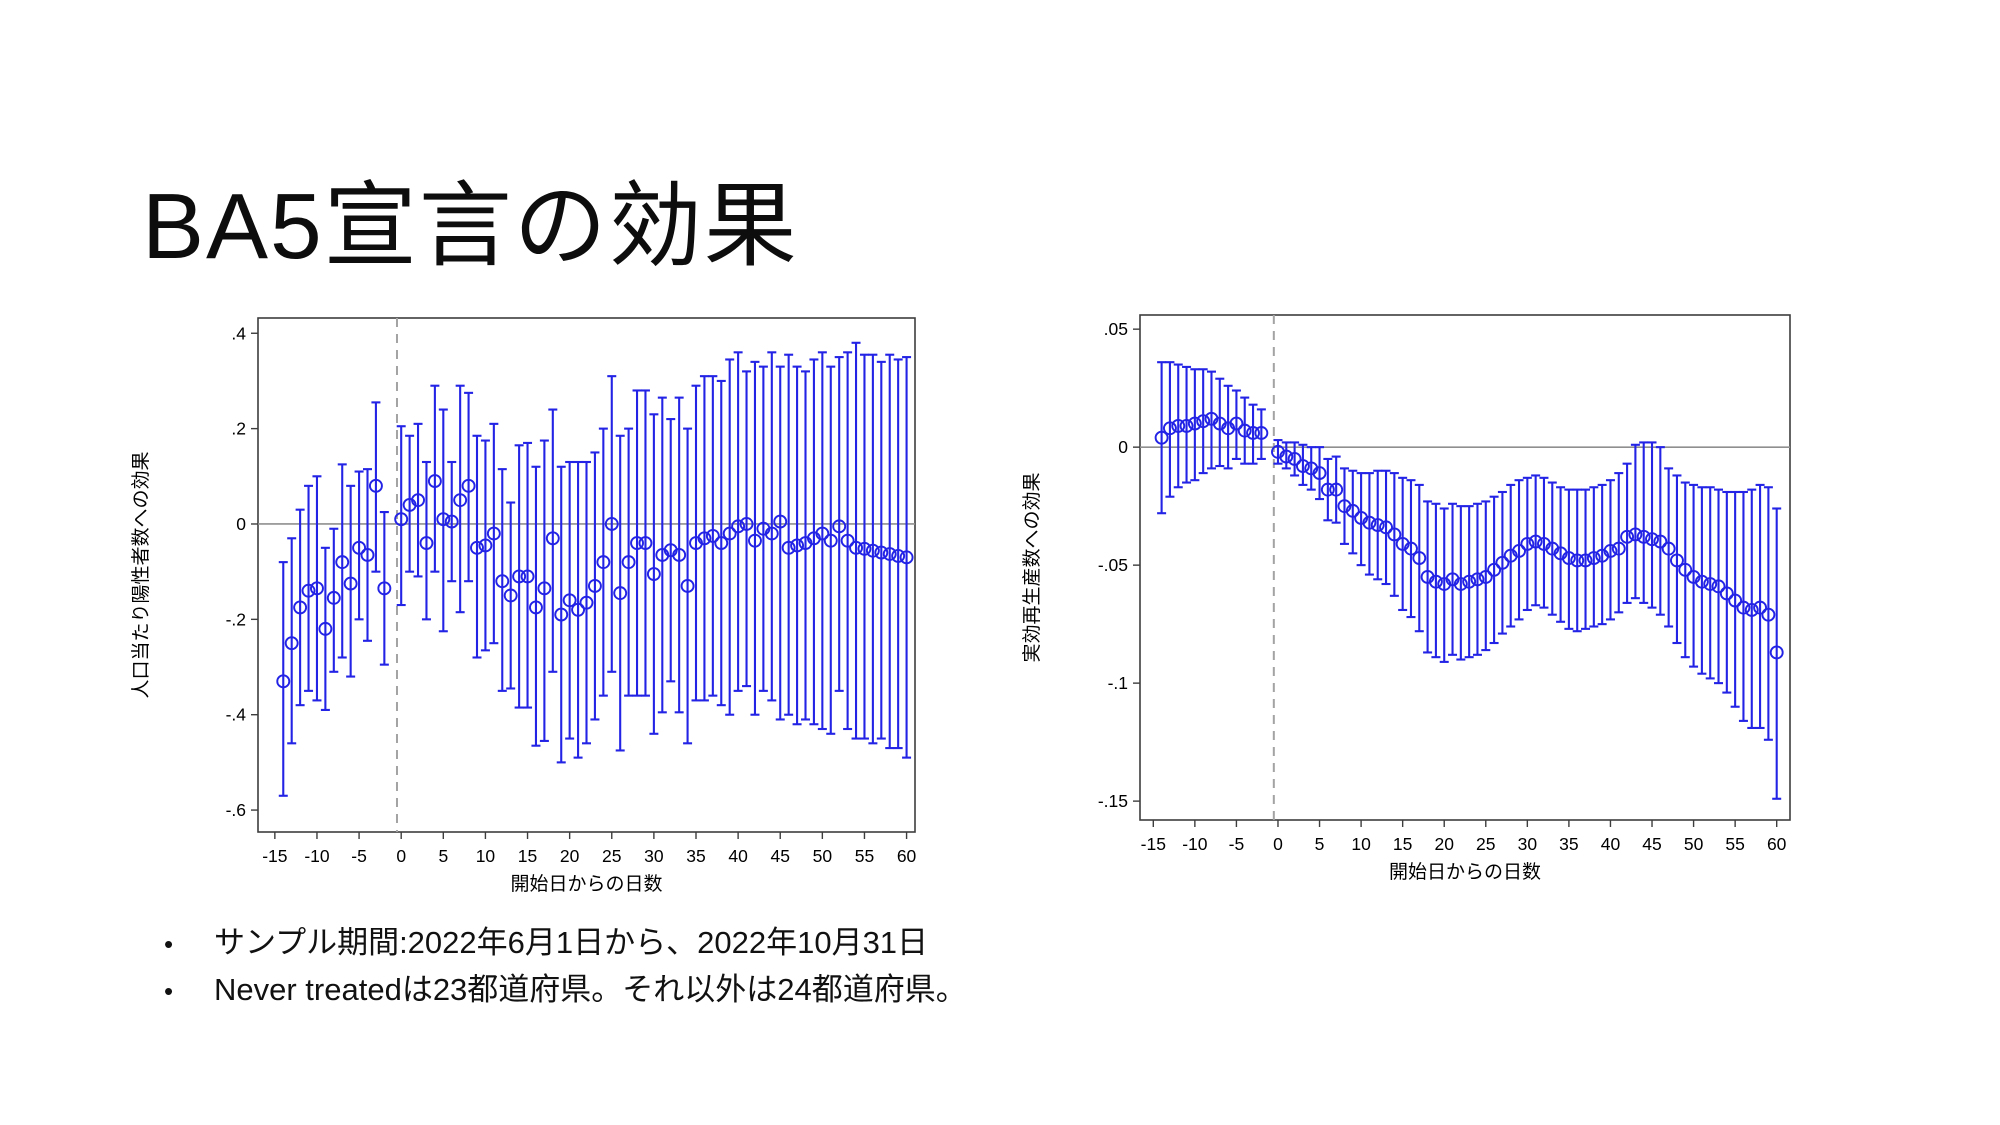  I want to click on bullet-text-sample-period: サンプル期間:2022年6月1日から、2022年10月31日, so click(571, 942).